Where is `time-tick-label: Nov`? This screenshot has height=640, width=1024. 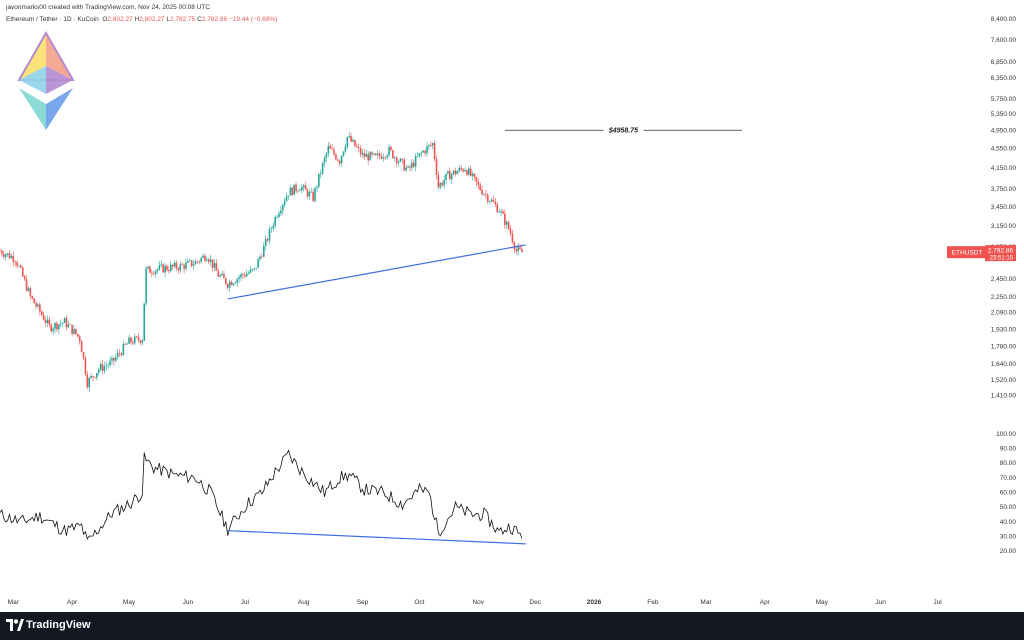
time-tick-label: Nov is located at coordinates (478, 602).